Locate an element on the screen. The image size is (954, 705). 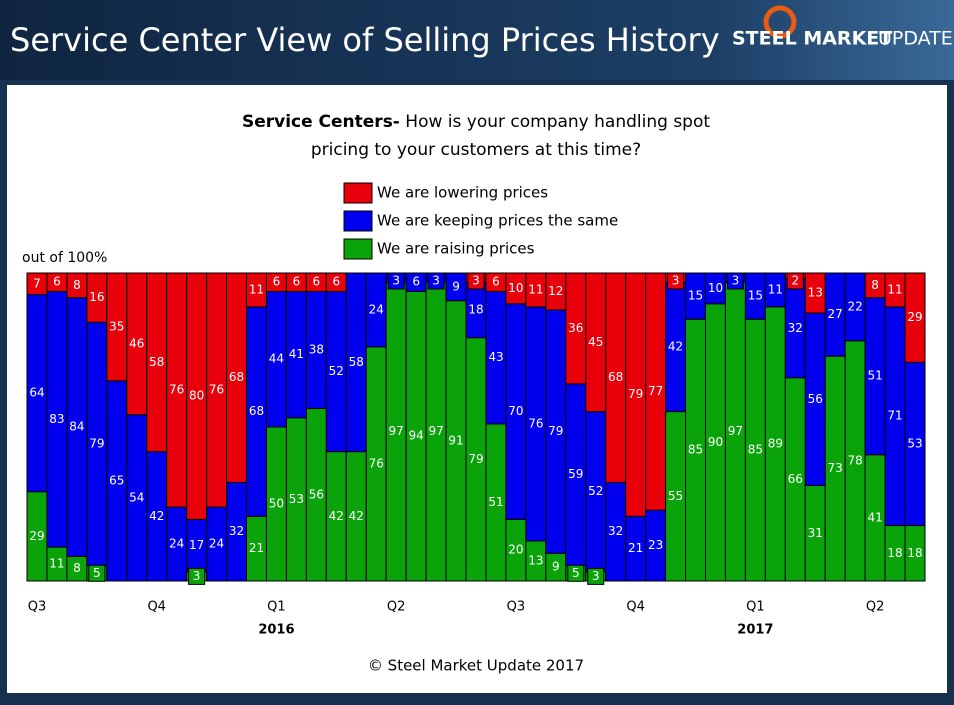
value-label: 66 is located at coordinates (795, 479).